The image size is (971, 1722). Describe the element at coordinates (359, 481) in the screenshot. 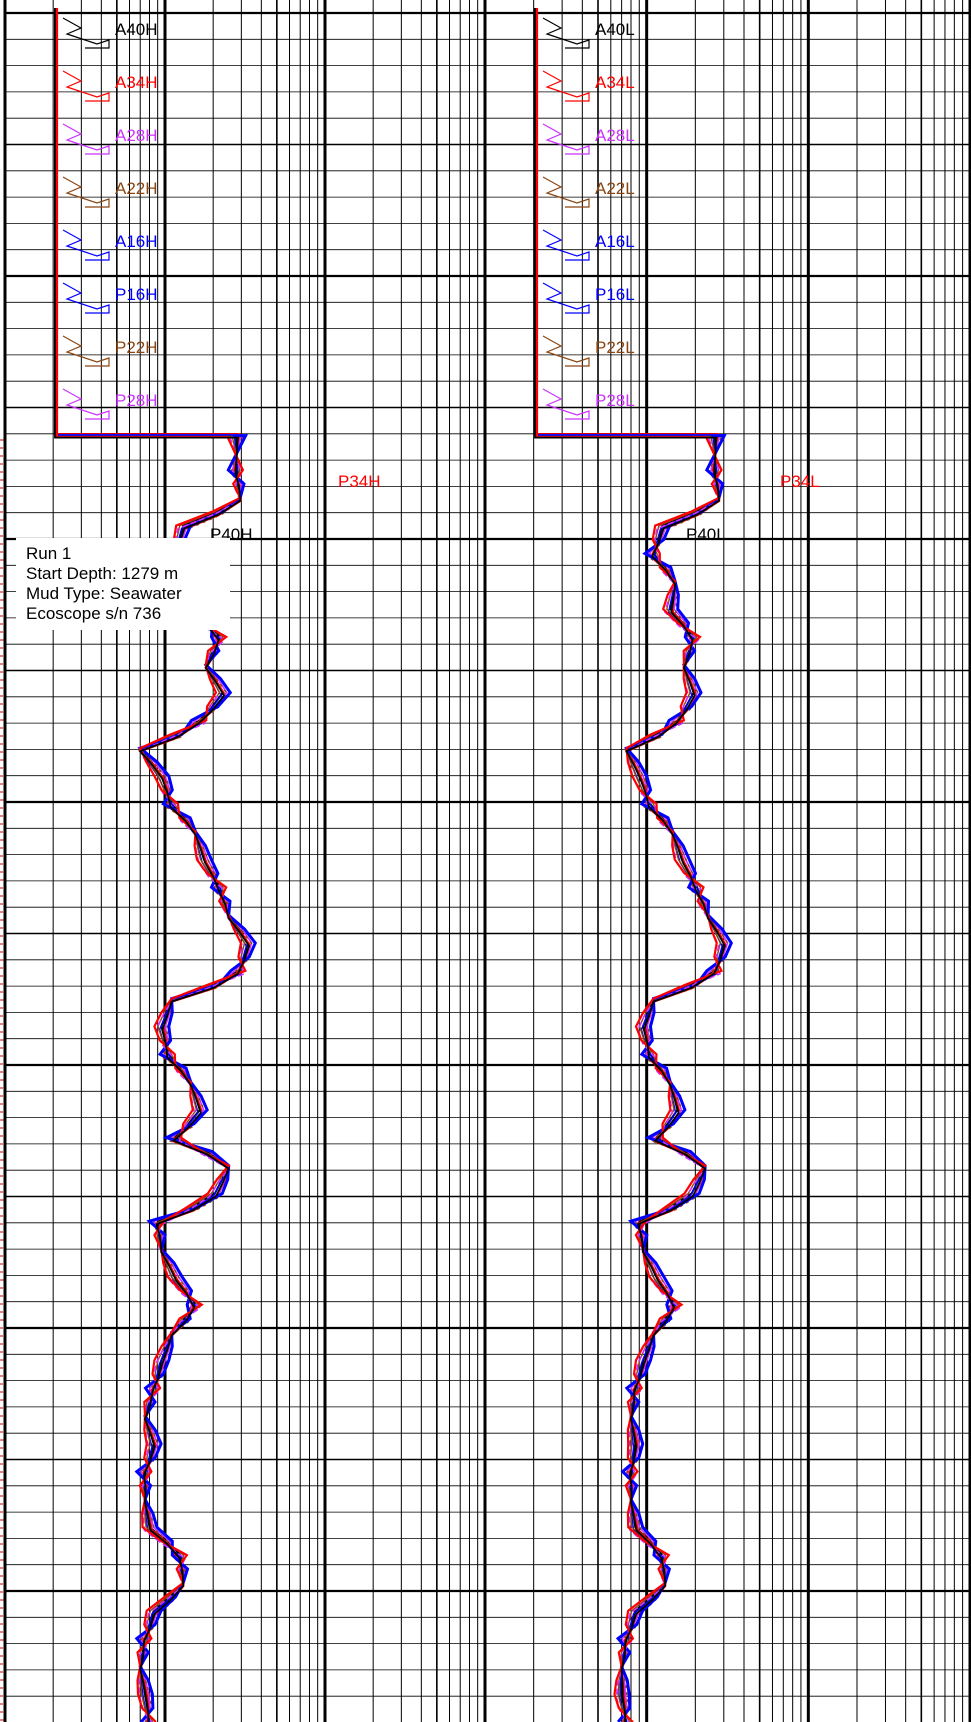

I see `curve-label-P34H: P34H` at that location.